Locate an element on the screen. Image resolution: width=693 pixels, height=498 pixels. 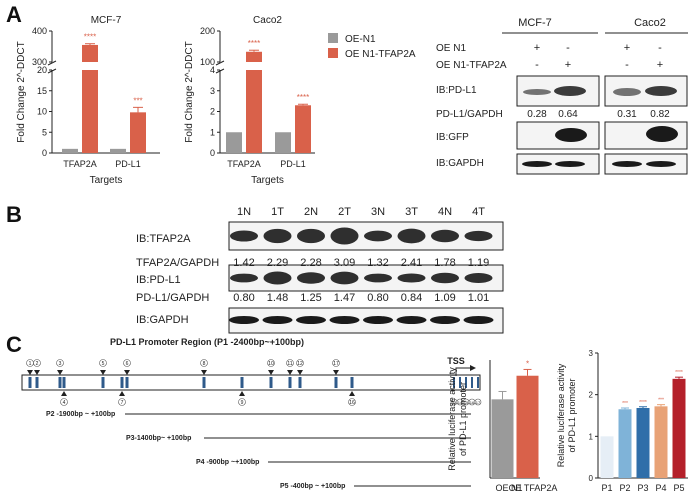
row-label-oe-n1-tfap2a: OE N1-TFAP2A is located at coordinates (471, 65).